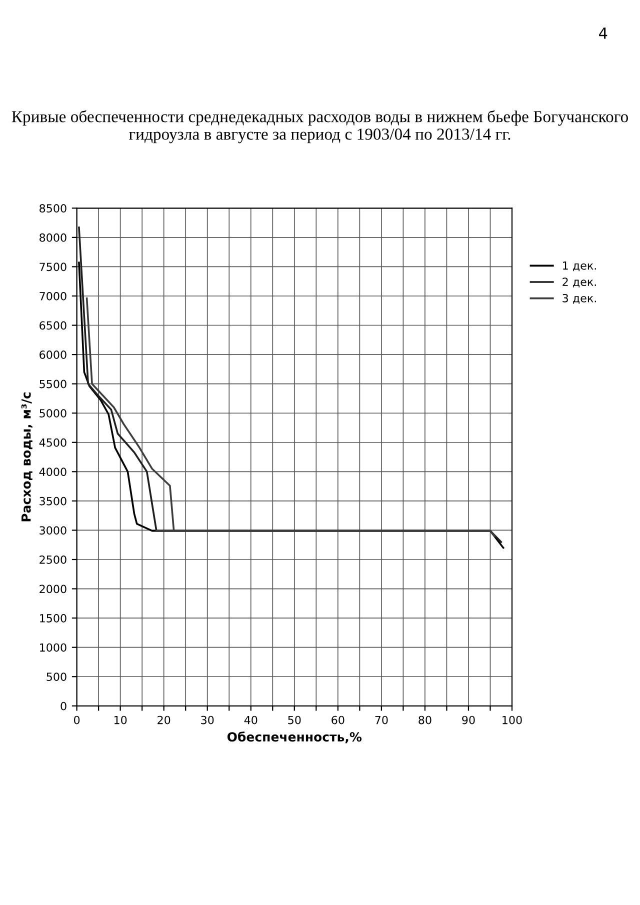 The height and width of the screenshot is (905, 640). Describe the element at coordinates (53, 267) in the screenshot. I see `y-tick-label: 7500` at that location.